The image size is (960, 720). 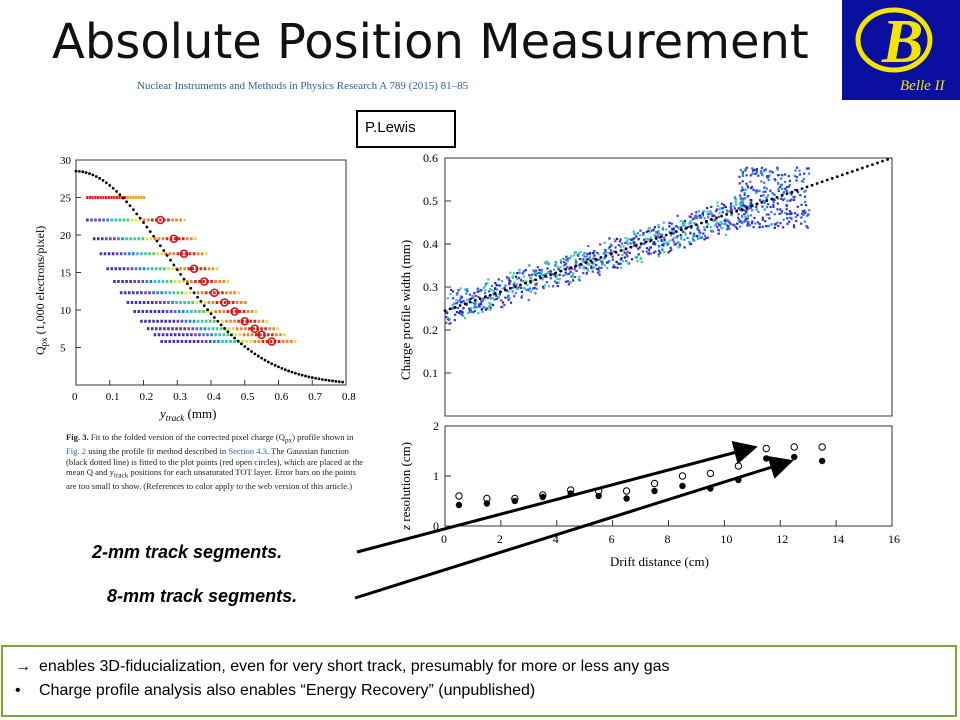 I want to click on y-tick-label: 1, so click(x=436, y=476).